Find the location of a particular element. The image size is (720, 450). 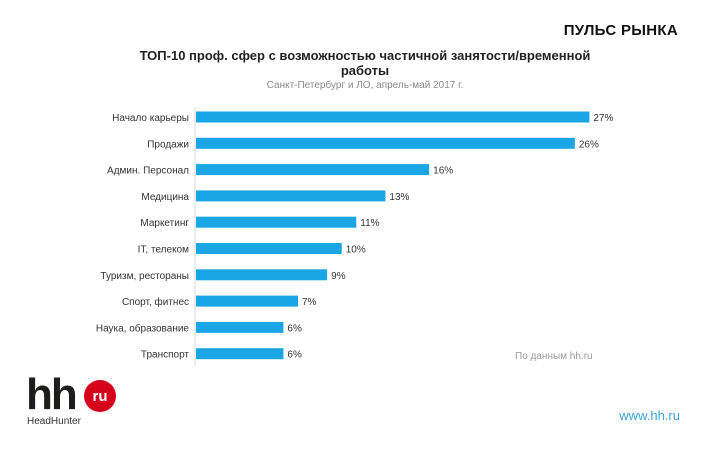

value-label: 7% is located at coordinates (309, 302).